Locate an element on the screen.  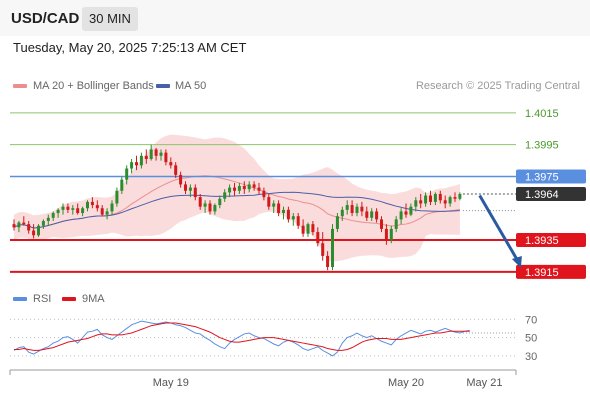
x-tick-label: May 19 is located at coordinates (171, 383).